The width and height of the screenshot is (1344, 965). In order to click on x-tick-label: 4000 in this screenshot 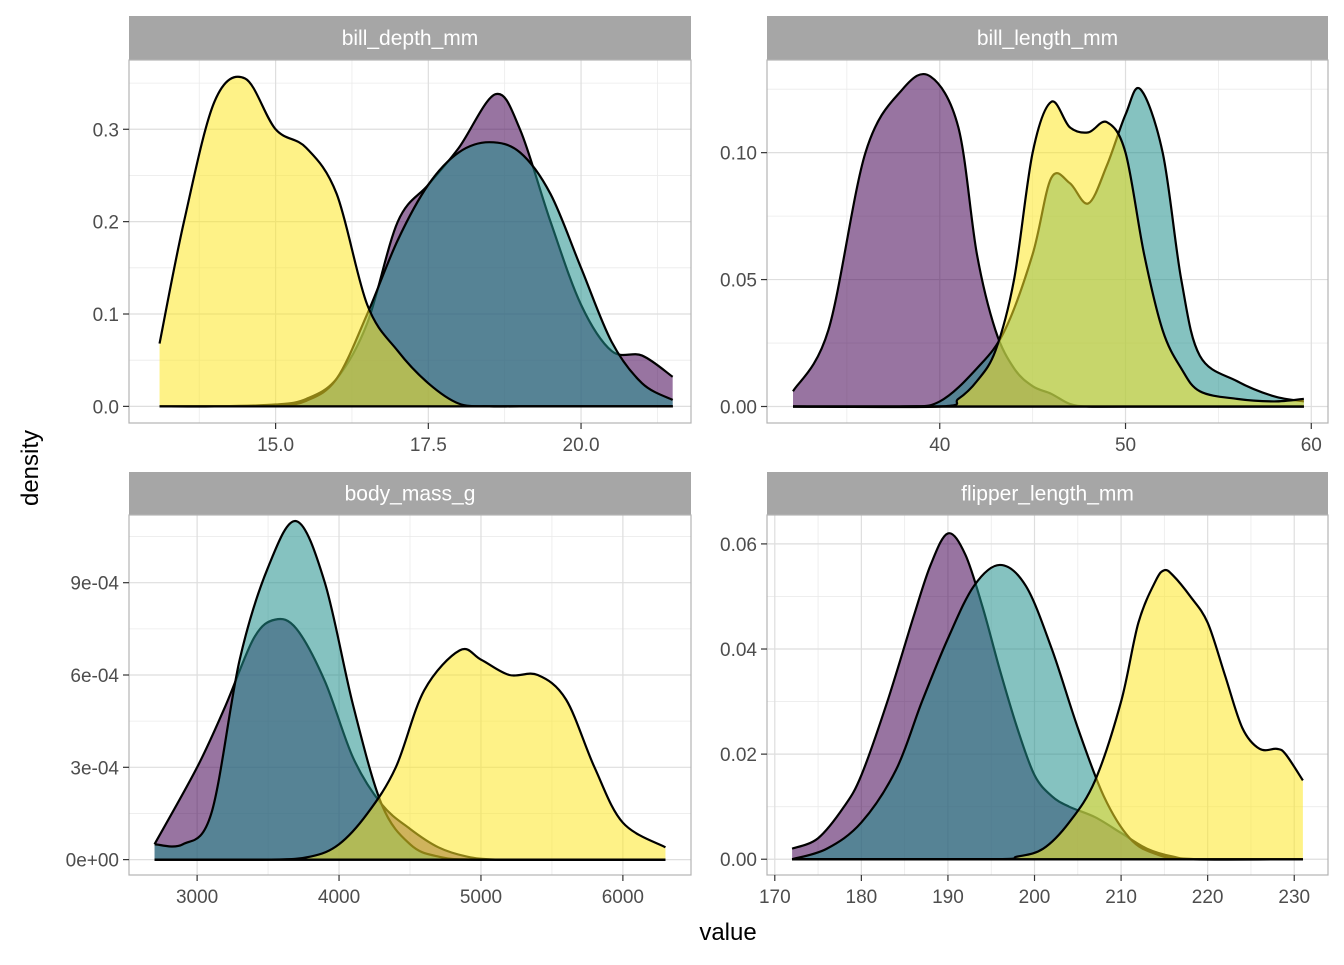, I will do `click(339, 897)`.